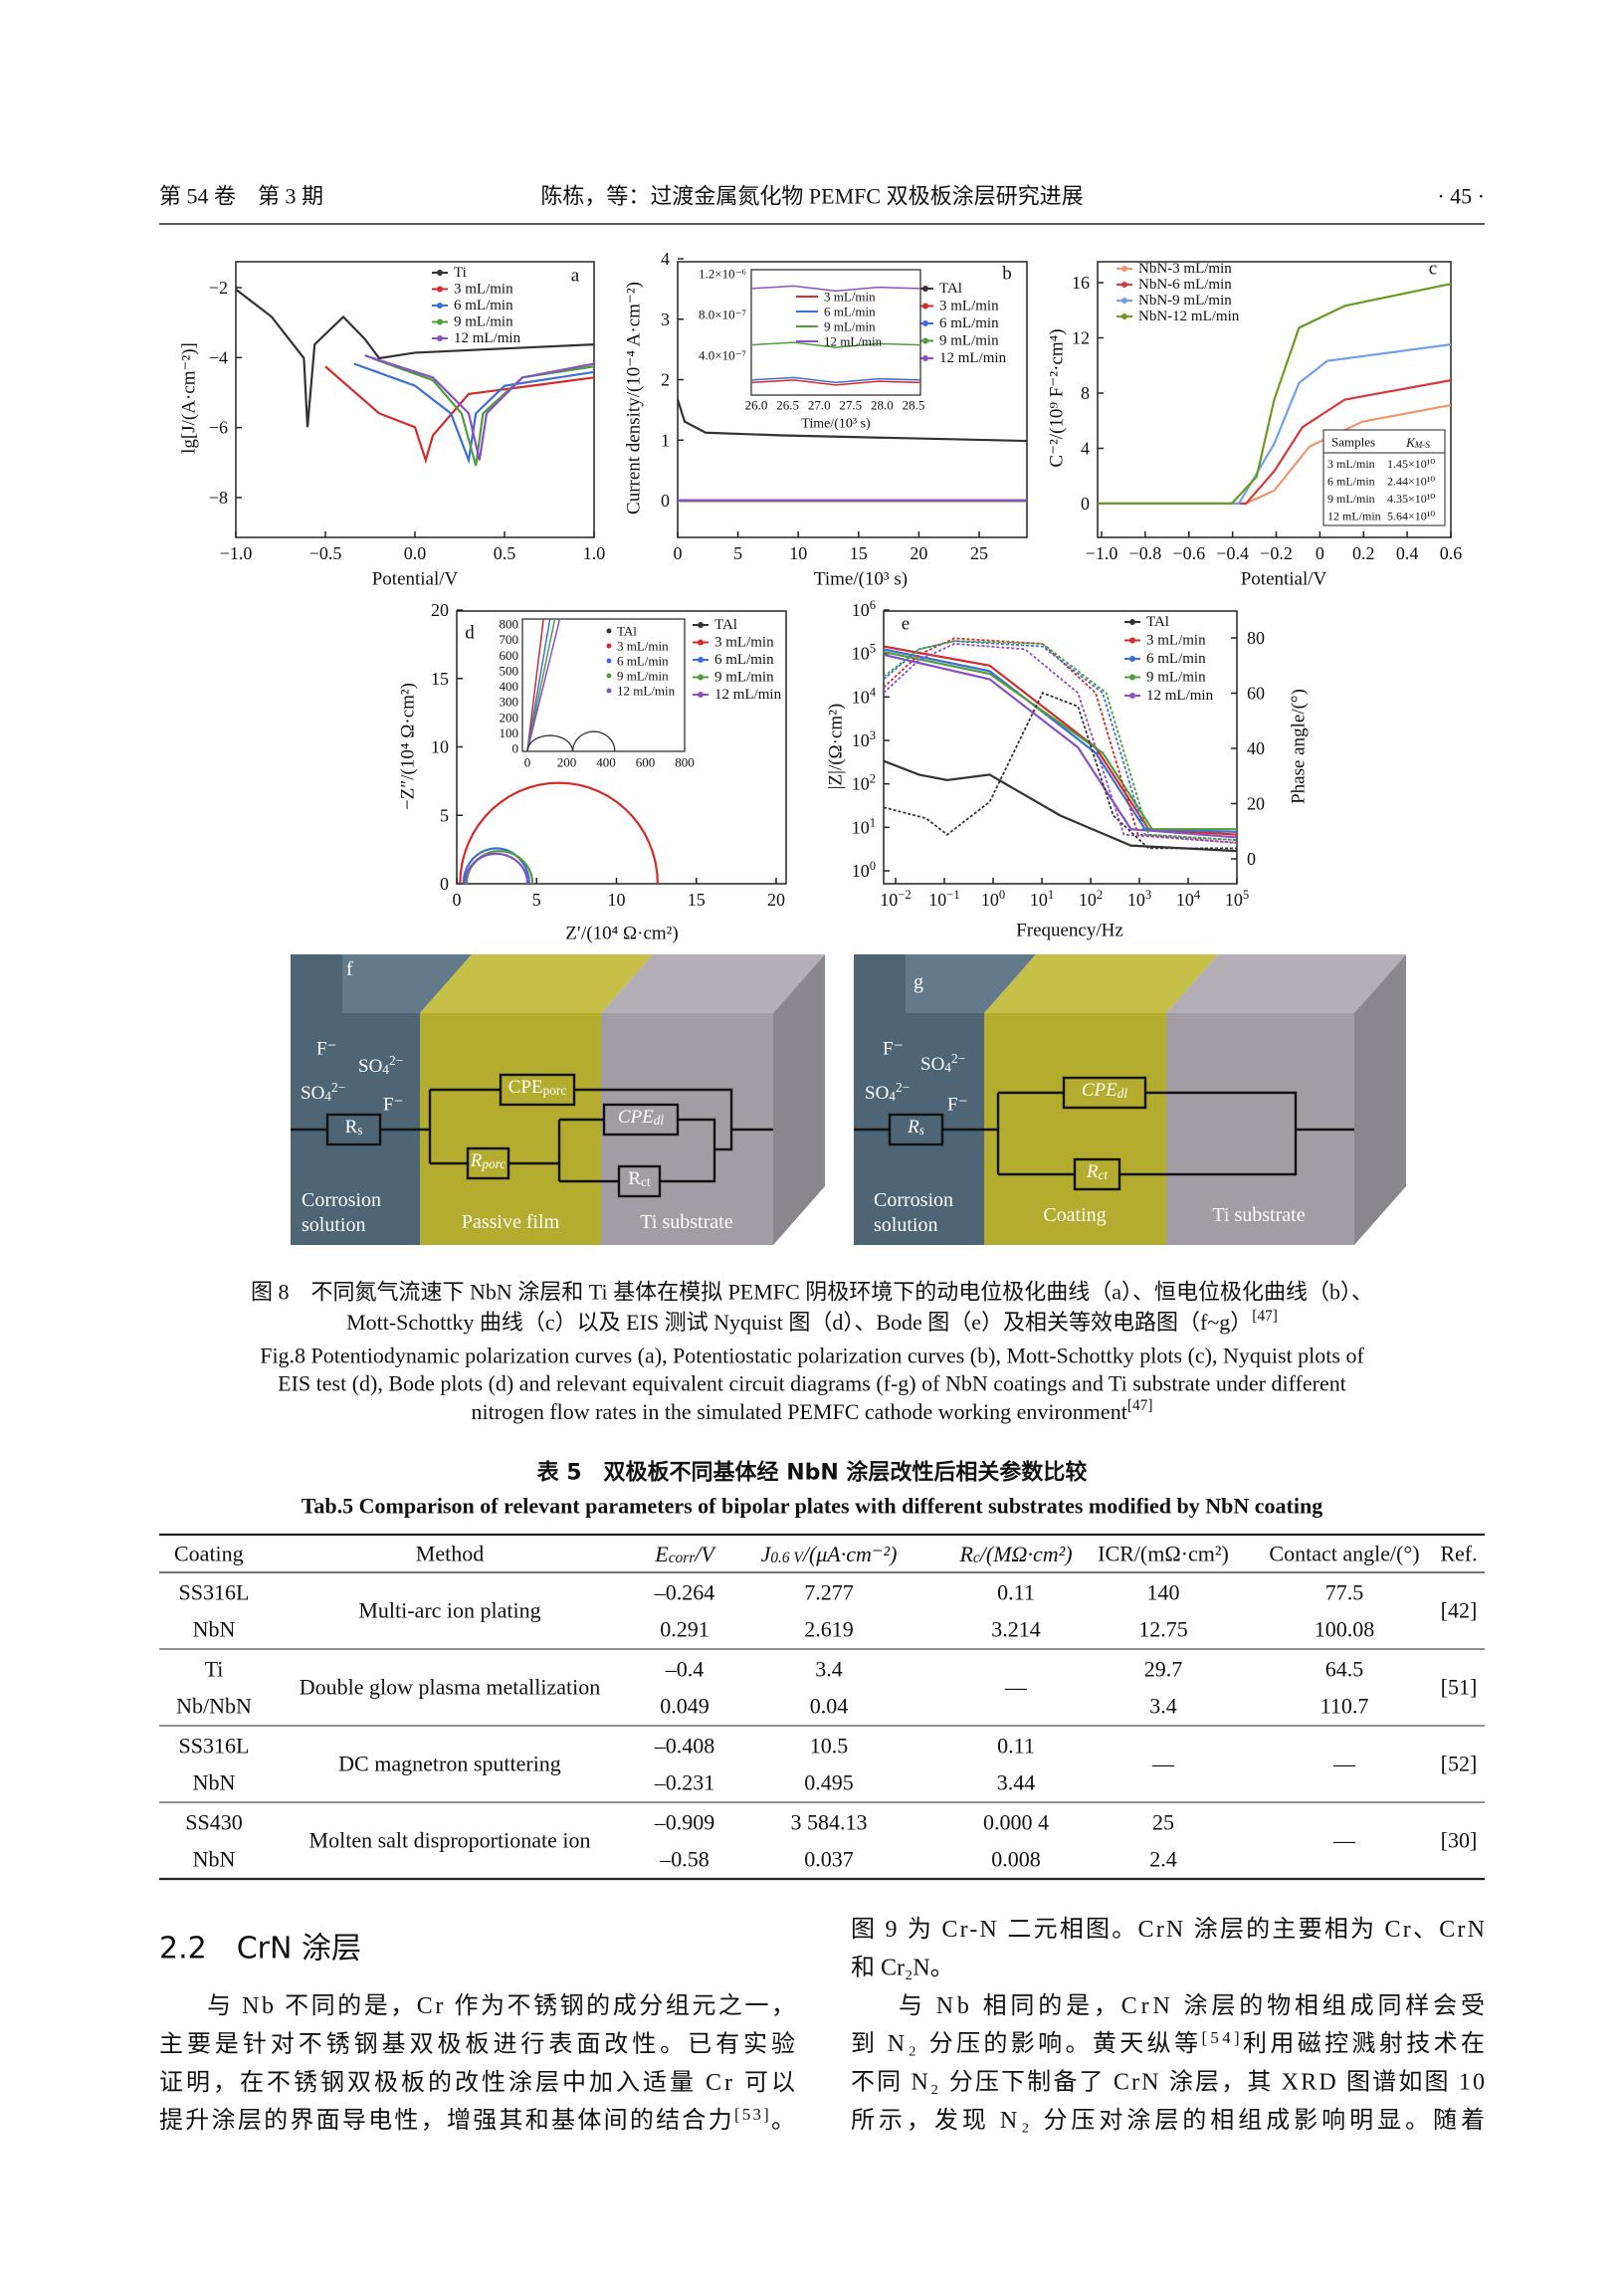 The height and width of the screenshot is (2279, 1624). I want to click on table-cell: 12.75, so click(1163, 1629).